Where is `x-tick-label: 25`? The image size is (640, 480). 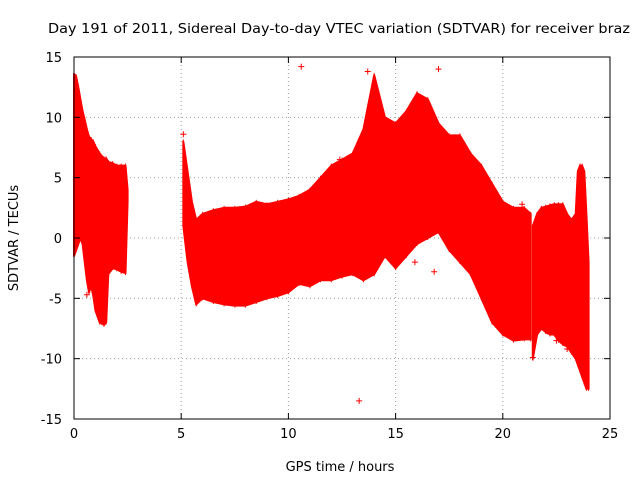
x-tick-label: 25 is located at coordinates (610, 434).